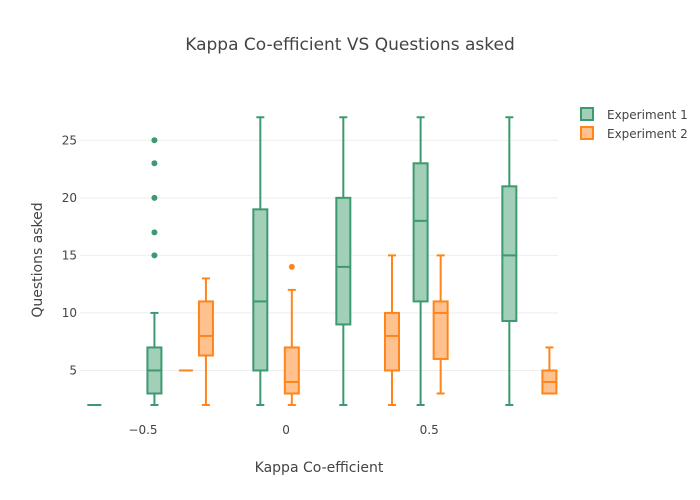  What do you see at coordinates (647, 134) in the screenshot?
I see `legend-label-experiment-2: Experiment 2` at bounding box center [647, 134].